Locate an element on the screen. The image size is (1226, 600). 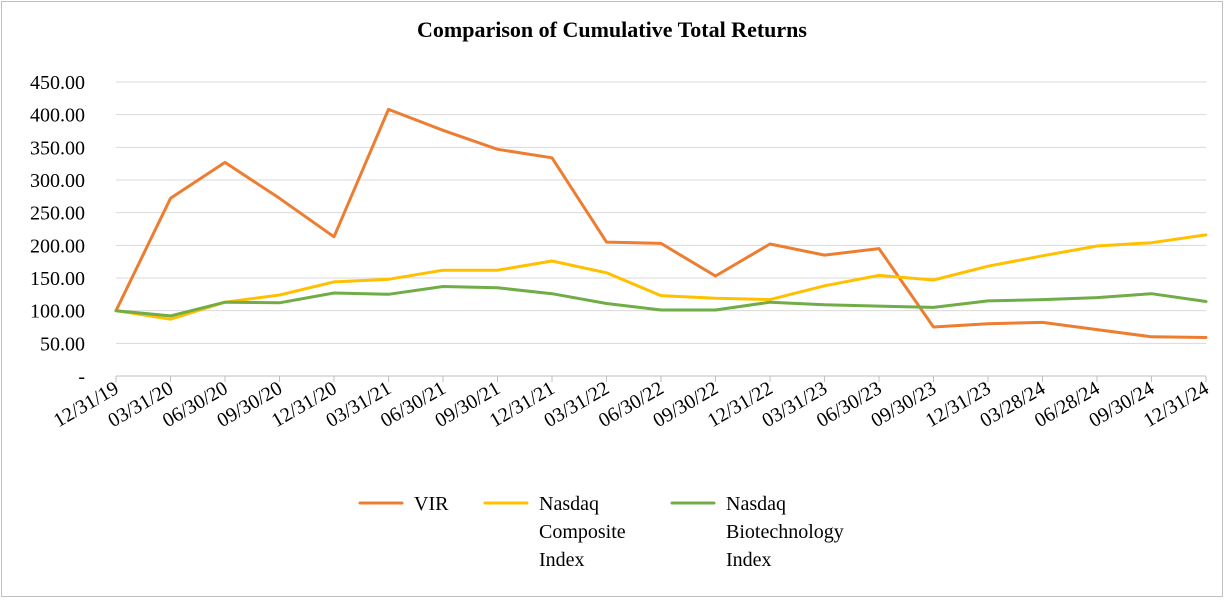
legend-item-nasdaq-biotechnology-index: Nasdaq Biotechnology Index is located at coordinates (757, 532).